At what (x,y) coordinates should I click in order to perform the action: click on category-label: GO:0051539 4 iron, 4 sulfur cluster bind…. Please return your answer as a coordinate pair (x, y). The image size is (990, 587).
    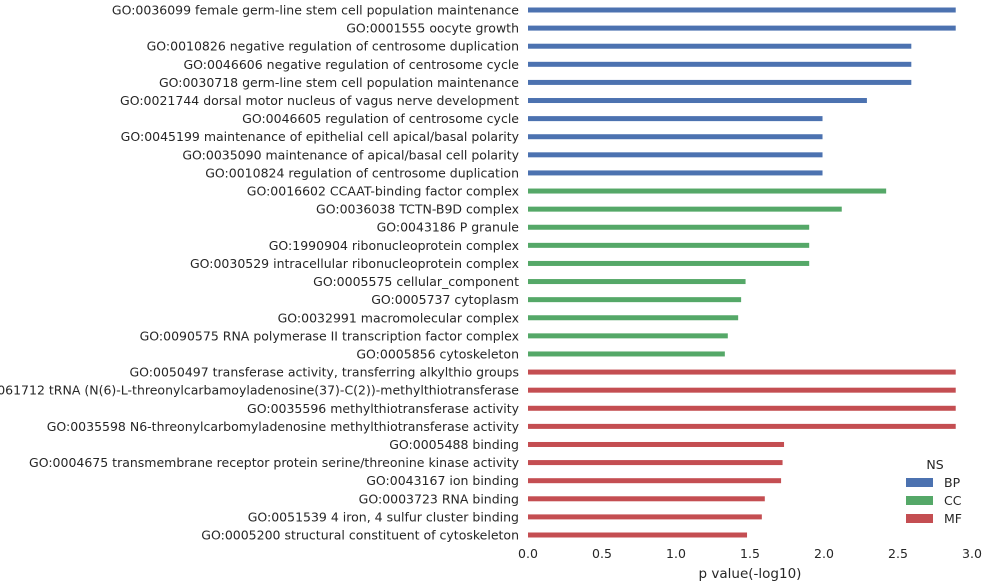
    Looking at the image, I should click on (383, 516).